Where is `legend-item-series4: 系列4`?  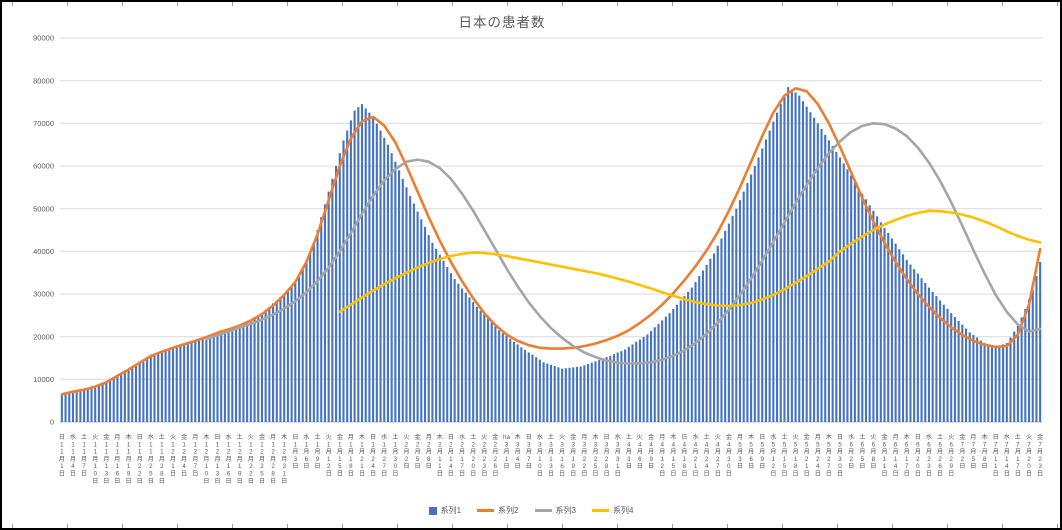
legend-item-series4: 系列4 is located at coordinates (612, 510).